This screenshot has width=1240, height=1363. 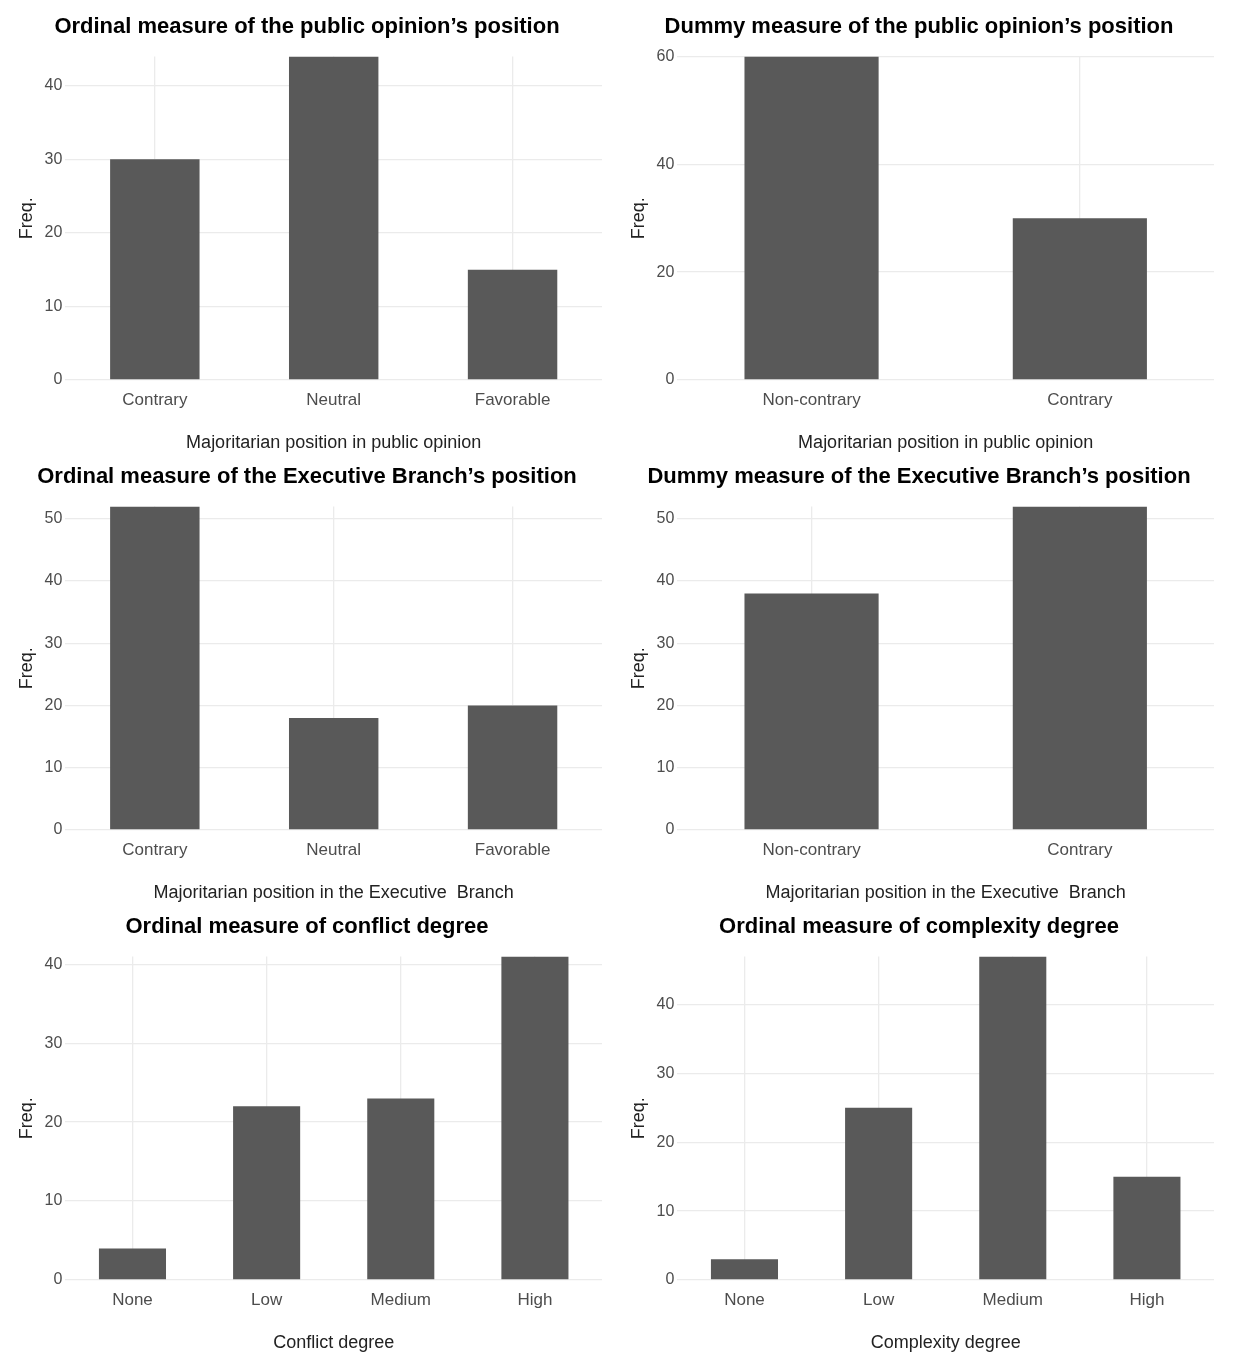 I want to click on x-axis-title: Conflict degree, so click(x=334, y=1342).